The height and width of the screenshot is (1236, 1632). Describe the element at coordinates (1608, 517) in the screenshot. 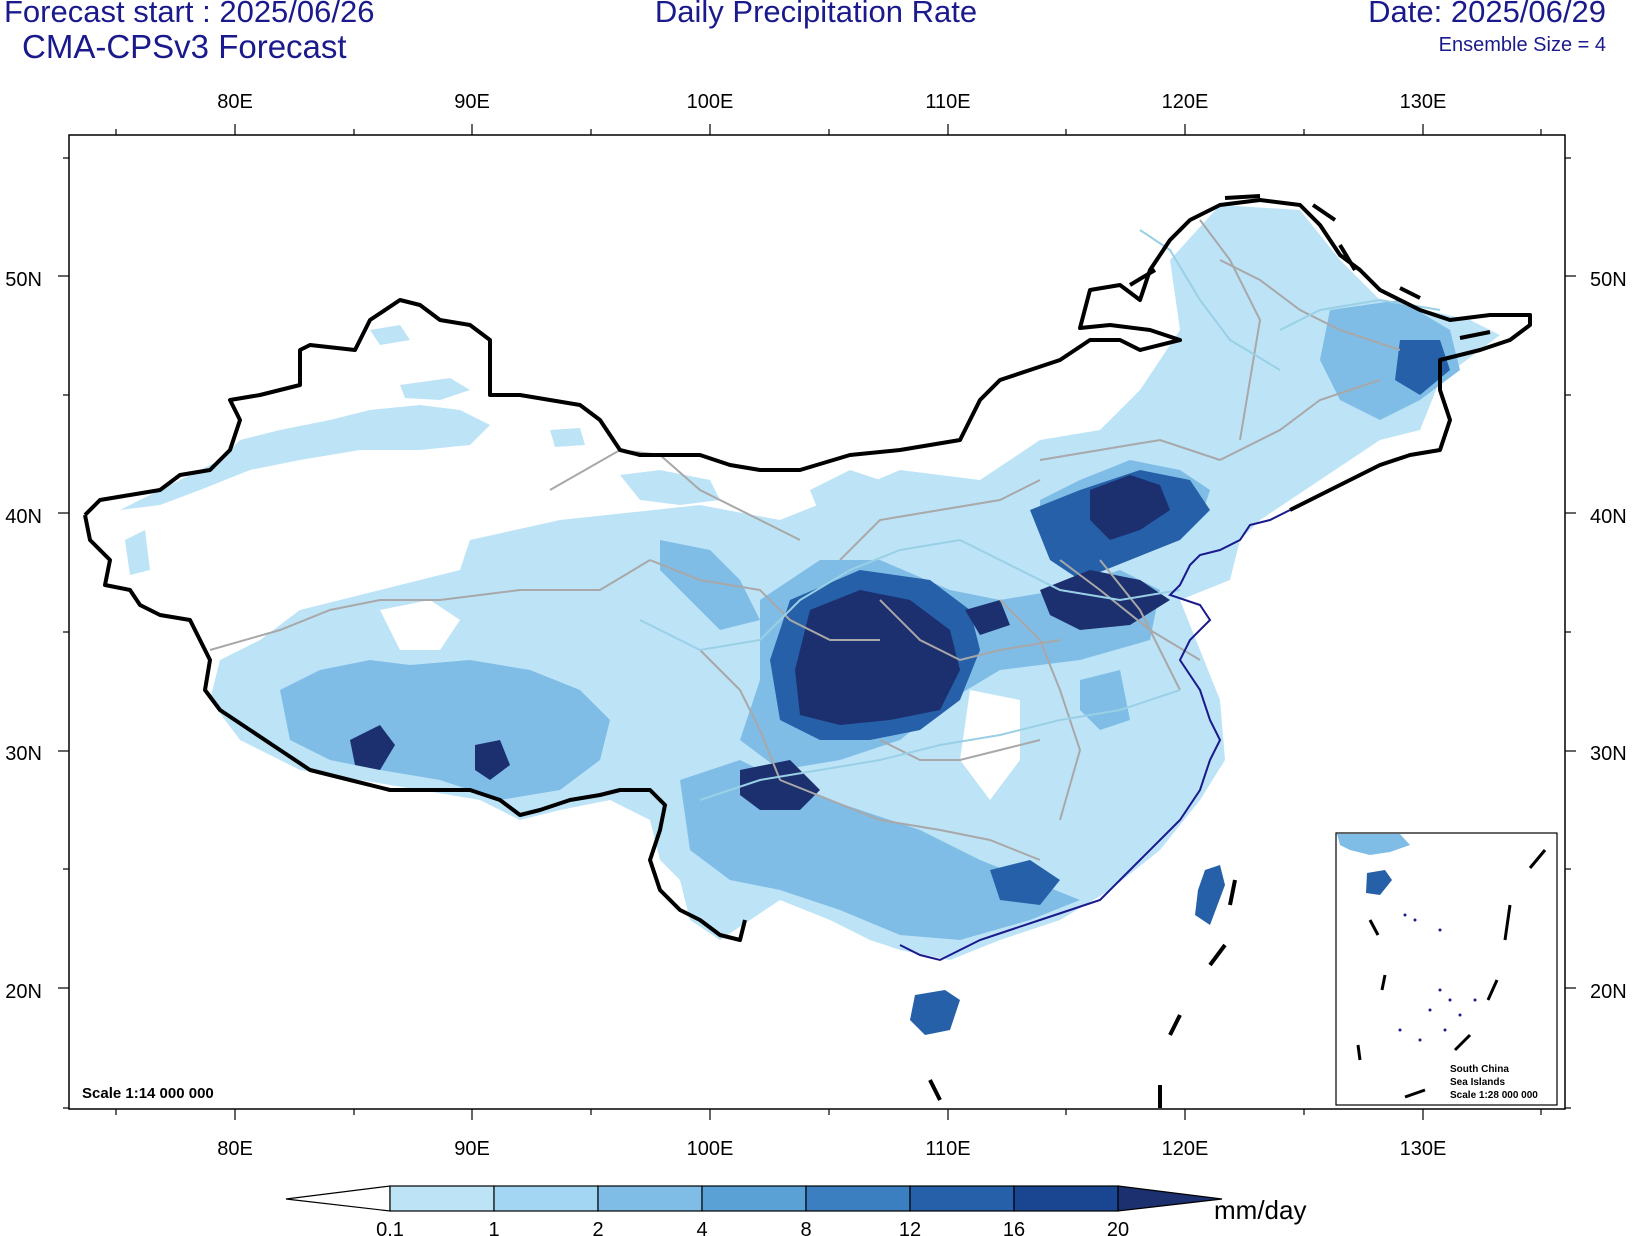

I see `lat-label-40n-right: 40N` at that location.